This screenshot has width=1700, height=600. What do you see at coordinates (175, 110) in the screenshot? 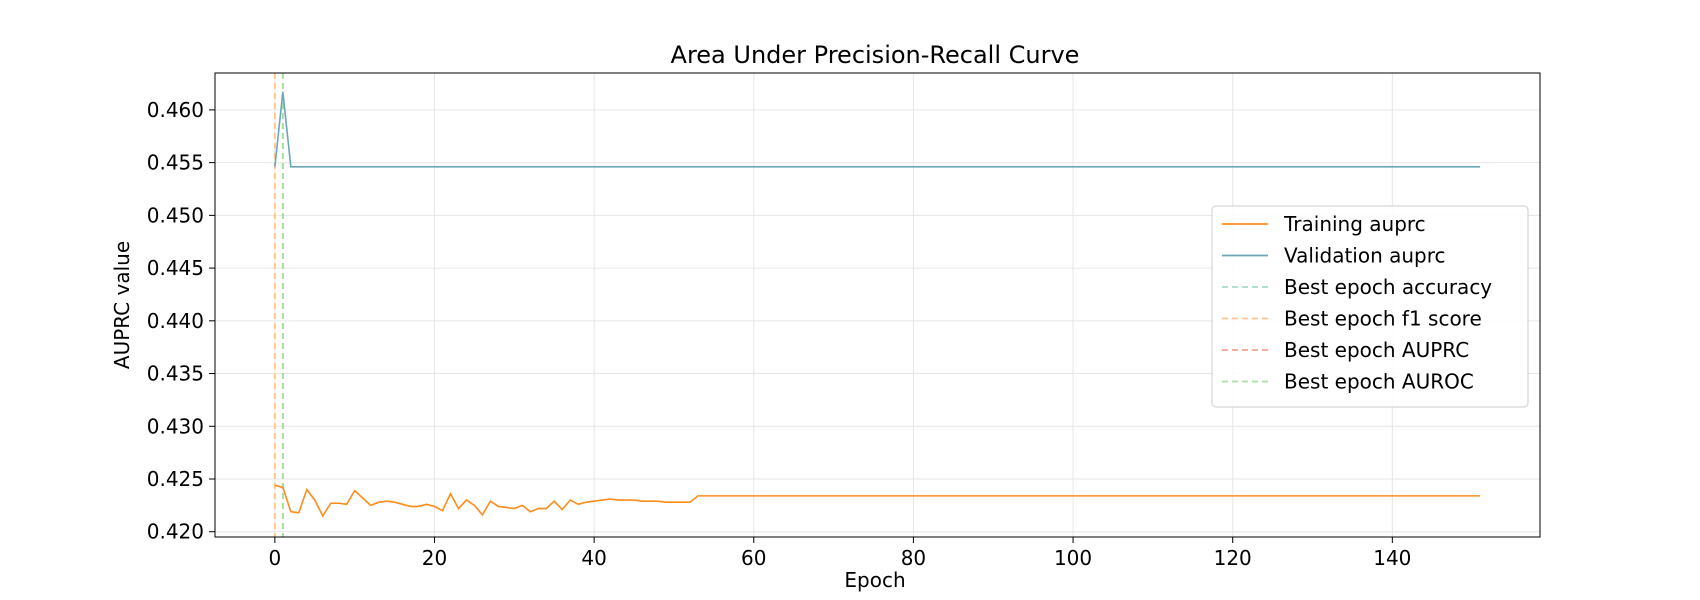
I see `y-tick-label: 0.460` at bounding box center [175, 110].